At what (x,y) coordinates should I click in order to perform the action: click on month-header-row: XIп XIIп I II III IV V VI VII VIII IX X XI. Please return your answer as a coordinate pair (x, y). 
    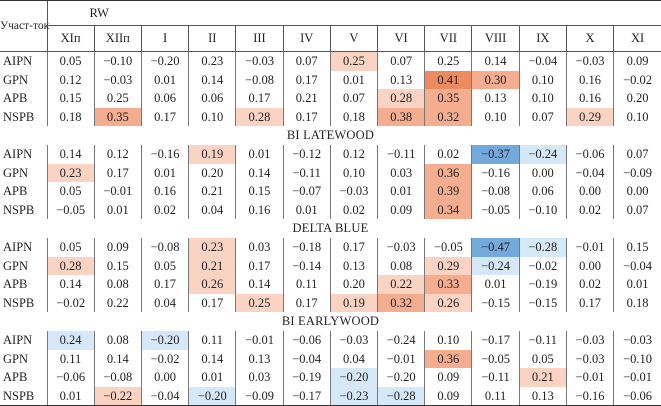
    Looking at the image, I should click on (330, 38).